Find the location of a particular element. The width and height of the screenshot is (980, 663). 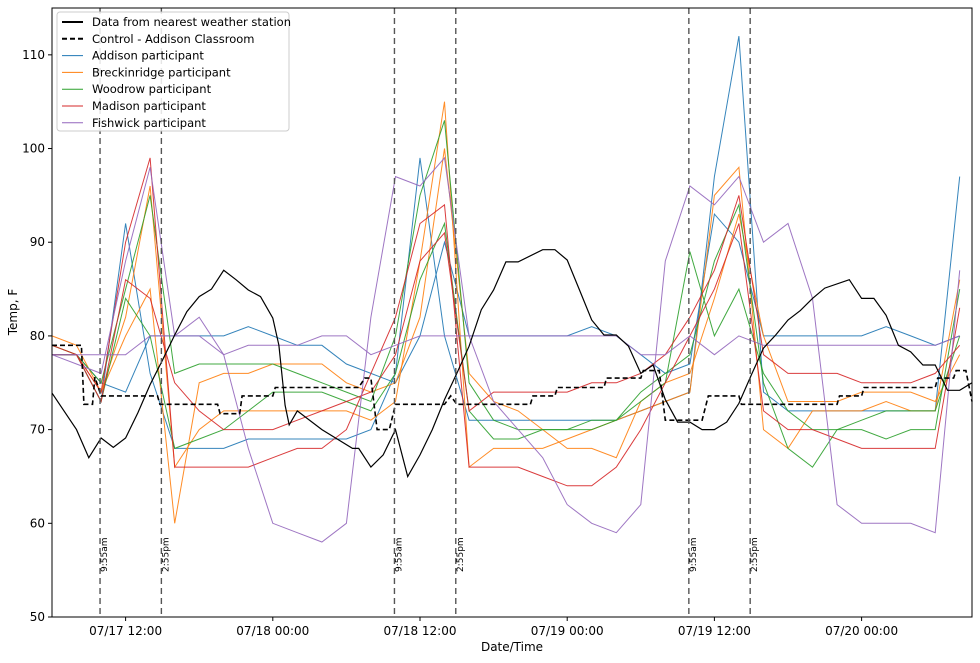

y-tick-label: 110 is located at coordinates (33, 55).